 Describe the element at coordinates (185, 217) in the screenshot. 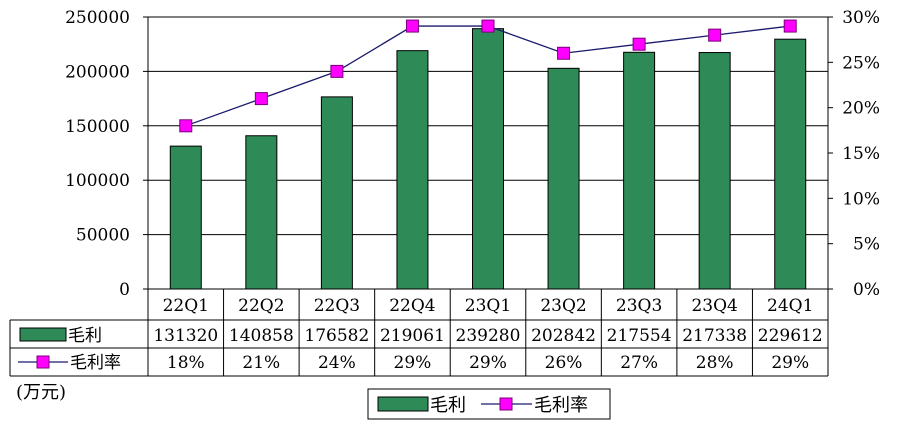

I see `bar-22Q1` at that location.